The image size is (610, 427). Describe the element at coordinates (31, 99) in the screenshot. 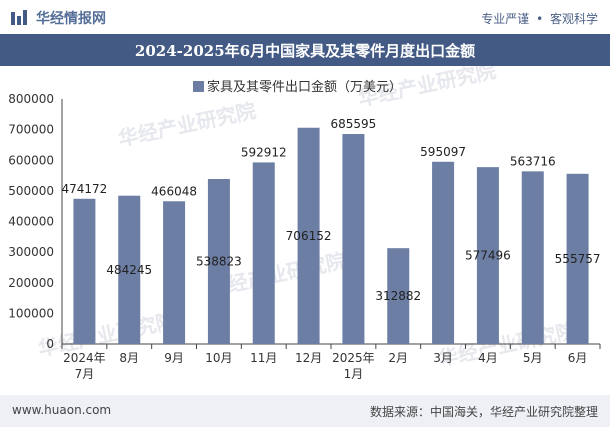

I see `y-tick-label: 800000` at that location.